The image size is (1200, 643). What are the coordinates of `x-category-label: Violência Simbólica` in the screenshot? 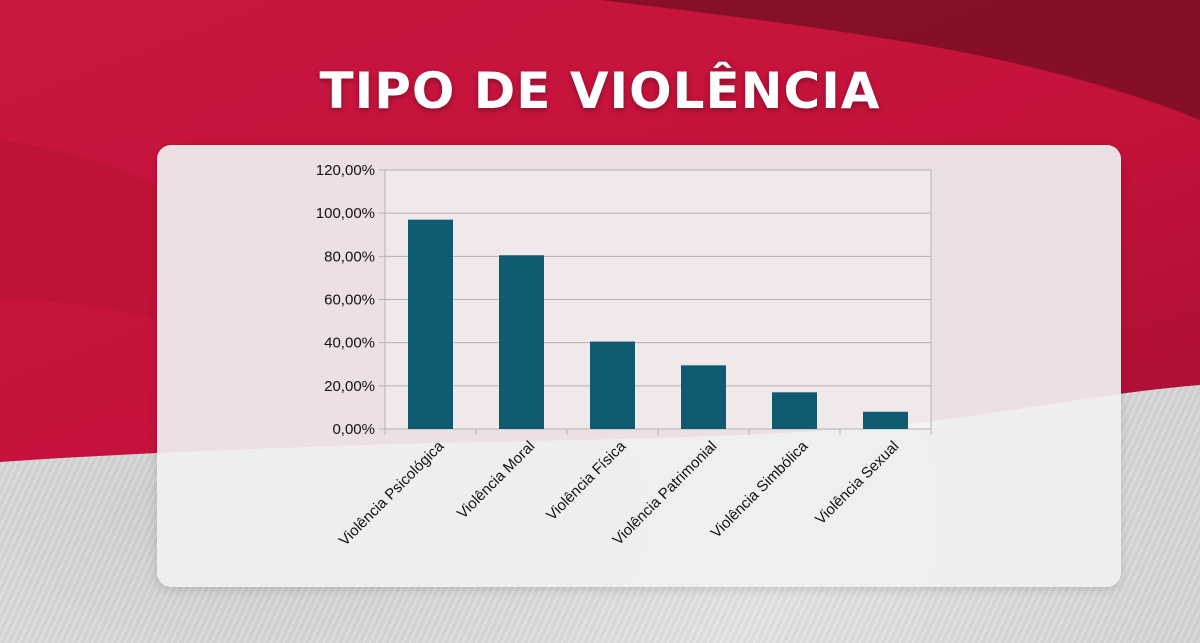 It's located at (760, 489).